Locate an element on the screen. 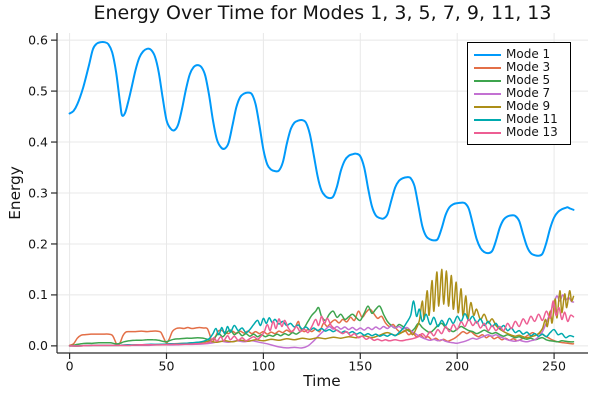  legend-label: Mode 9 is located at coordinates (528, 106).